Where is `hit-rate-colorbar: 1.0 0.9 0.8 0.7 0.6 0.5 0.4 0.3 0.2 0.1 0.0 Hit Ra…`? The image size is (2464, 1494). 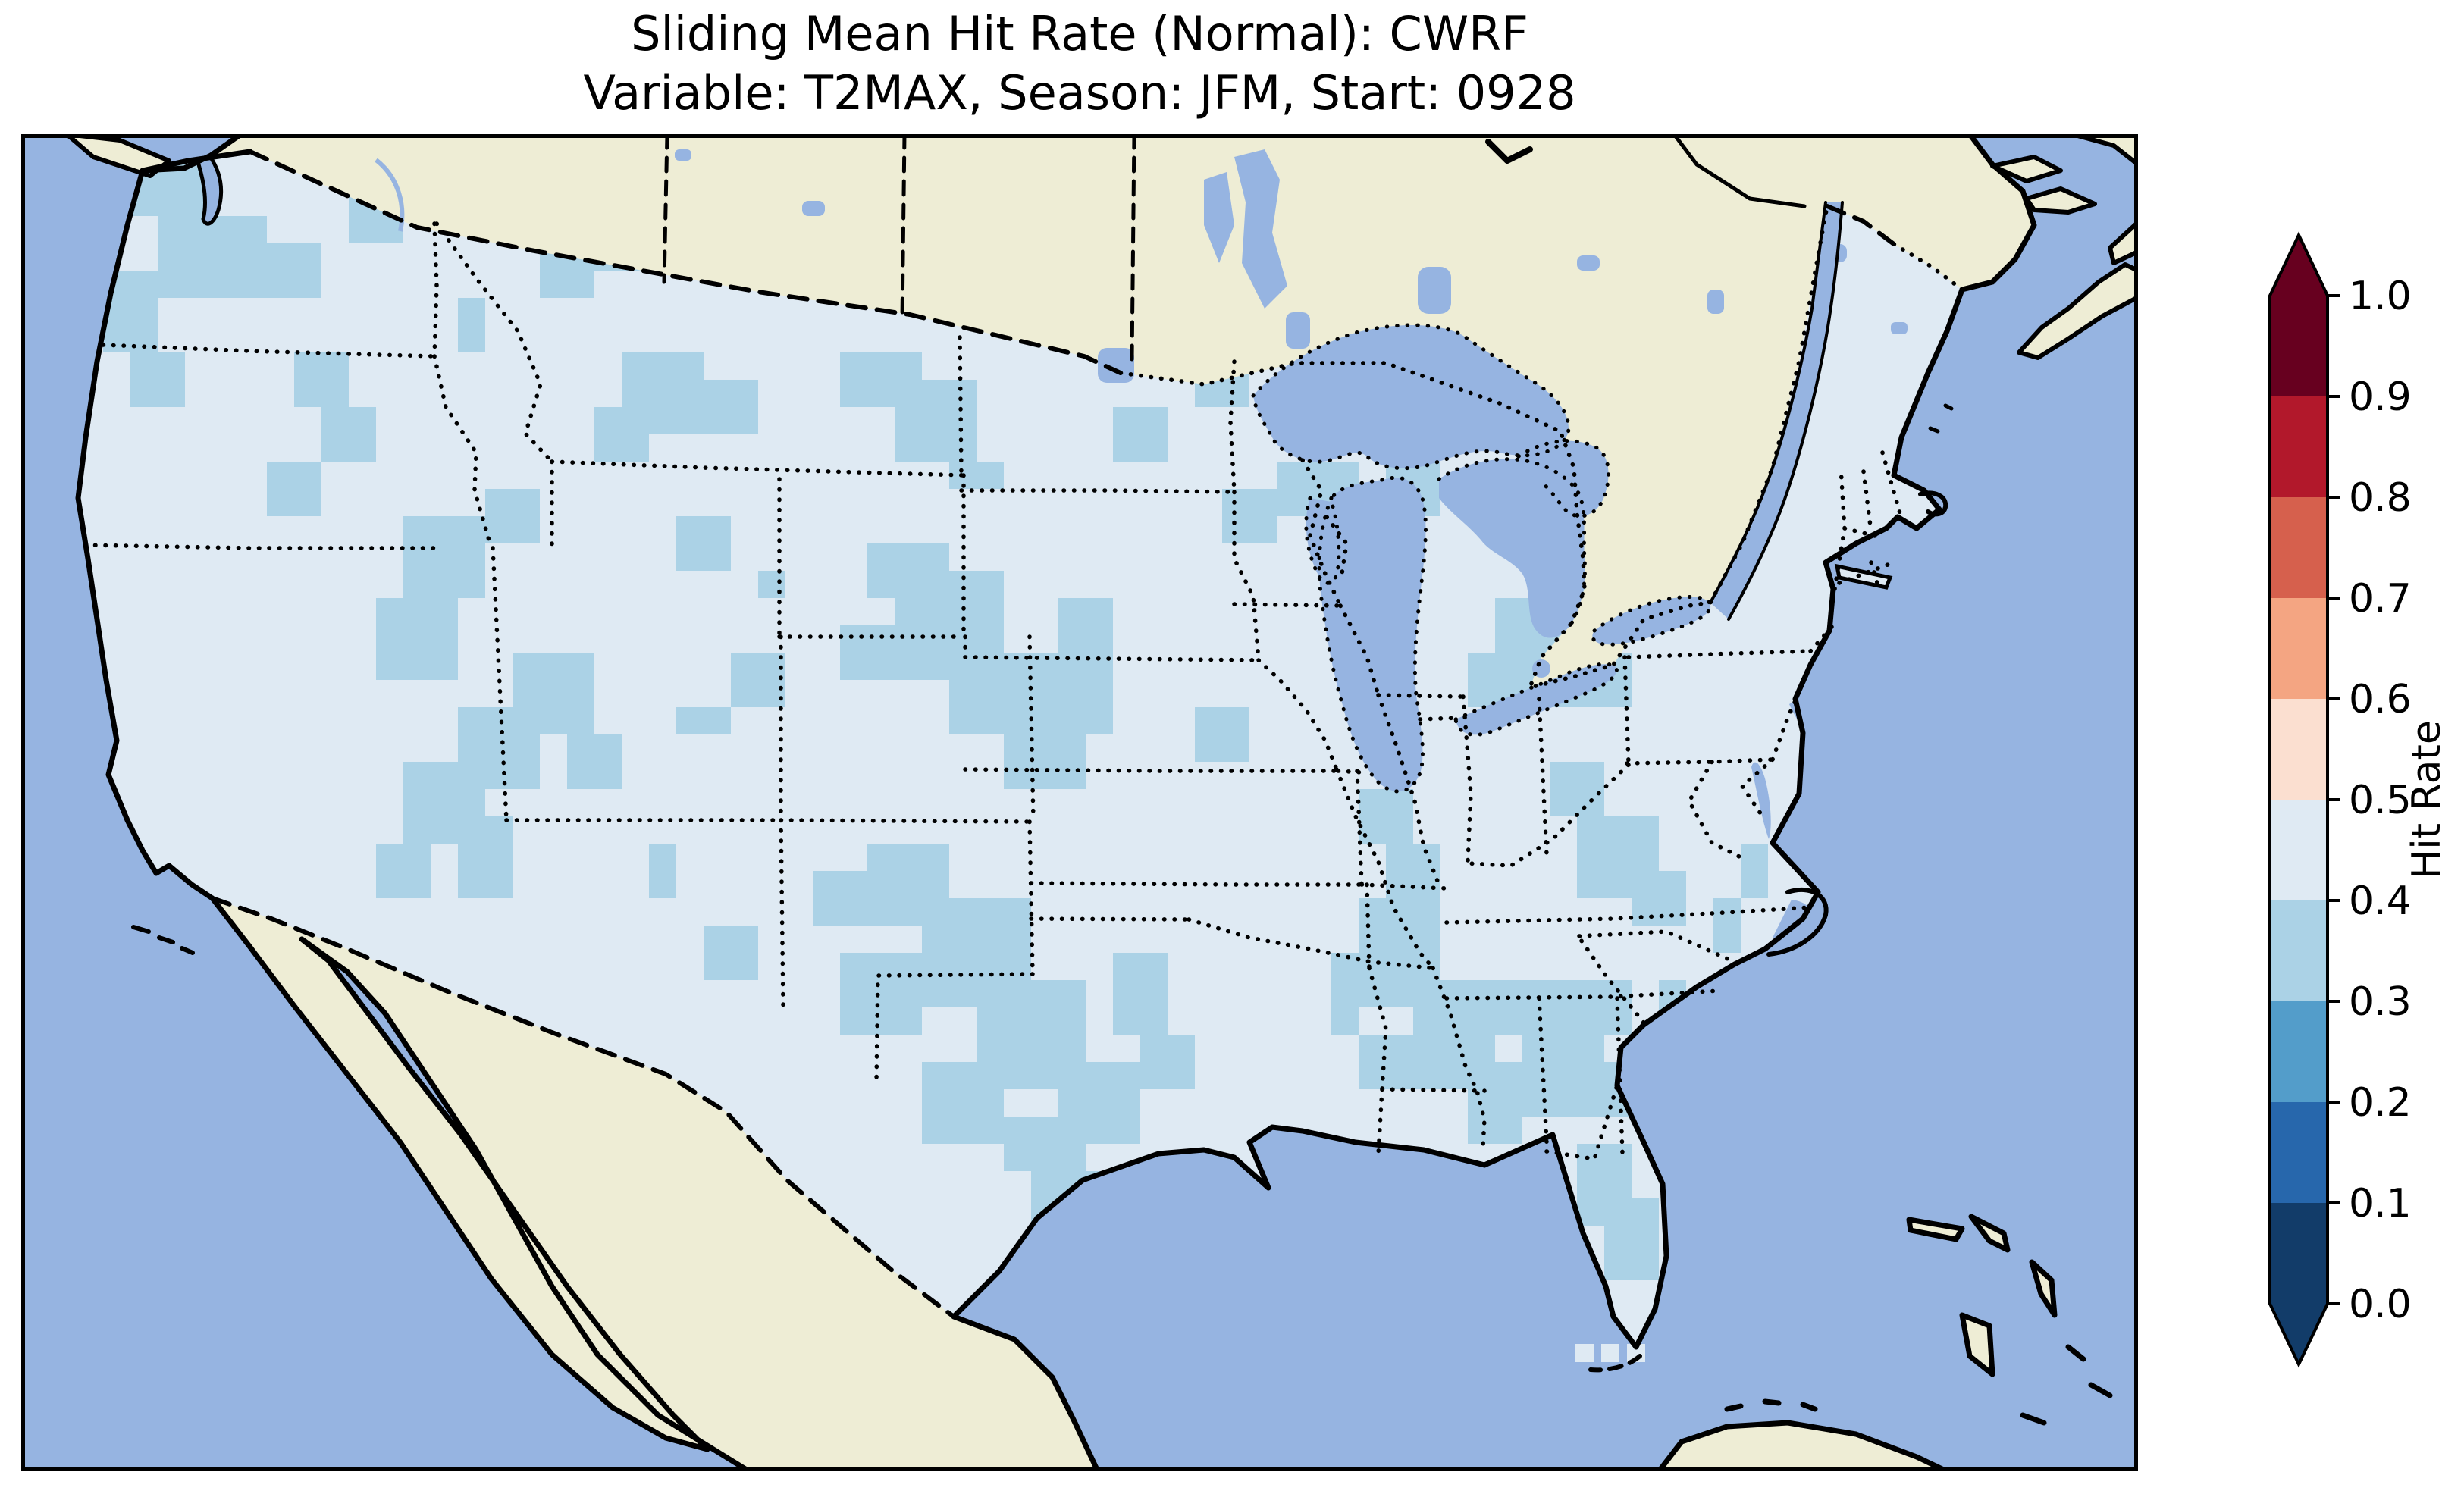
hit-rate-colorbar: 1.0 0.9 0.8 0.7 0.6 0.5 0.4 0.3 0.2 0.1 0.0 Hit Ra… is located at coordinates (2359, 799).